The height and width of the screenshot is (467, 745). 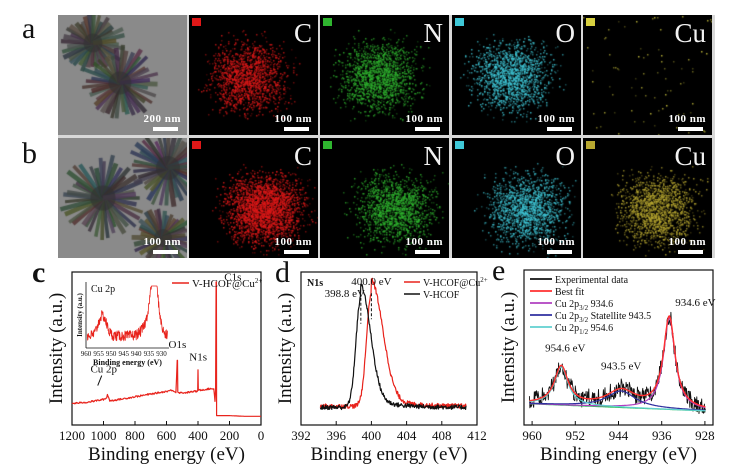 What do you see at coordinates (136, 354) in the screenshot?
I see `chart-c-inset-xtick-label: 940` at bounding box center [136, 354].